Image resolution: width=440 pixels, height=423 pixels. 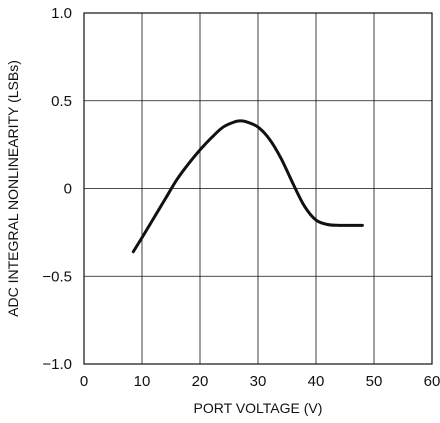 I want to click on y-axis-label: ADC INTEGRAL NONLINEARITY (LSBs), so click(x=13, y=188).